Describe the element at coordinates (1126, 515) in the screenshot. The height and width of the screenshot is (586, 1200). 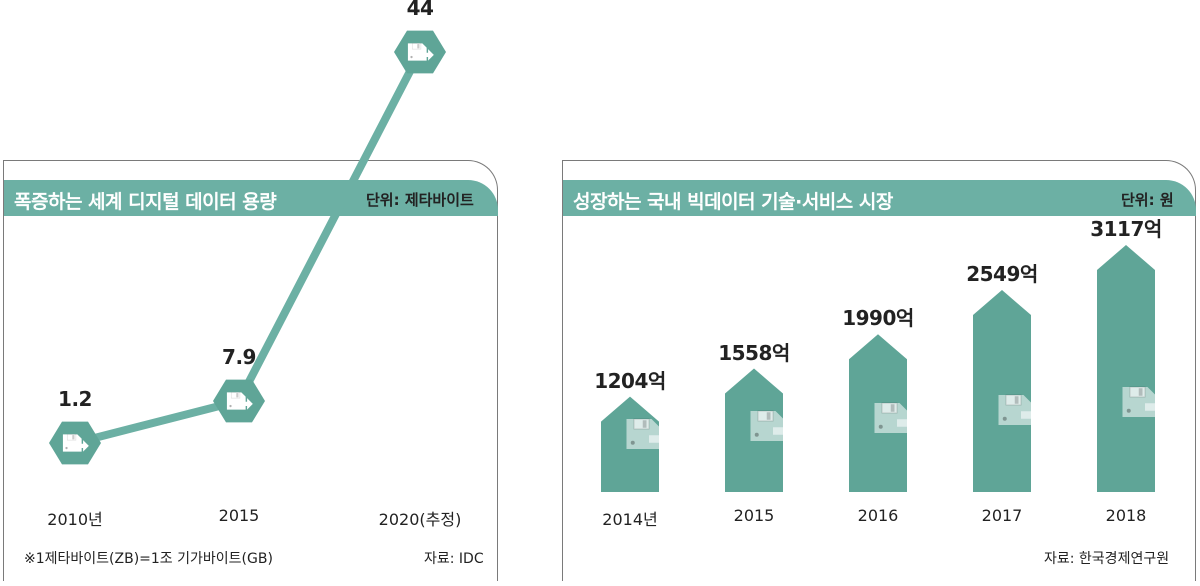
I see `x-tick-label: 2018` at that location.